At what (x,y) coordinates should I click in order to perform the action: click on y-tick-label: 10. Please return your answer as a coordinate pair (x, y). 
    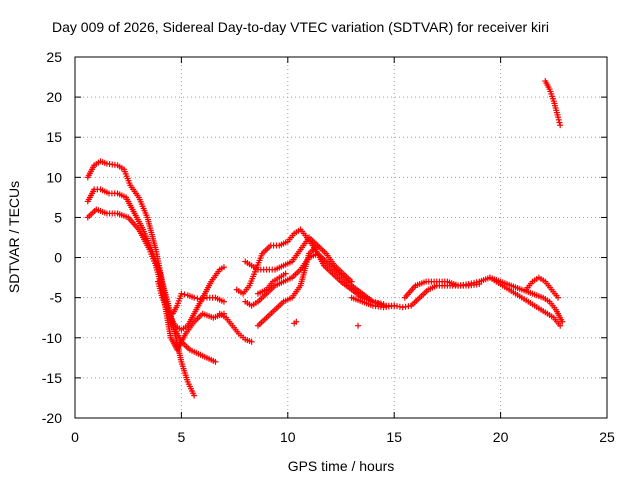
    Looking at the image, I should click on (54, 177).